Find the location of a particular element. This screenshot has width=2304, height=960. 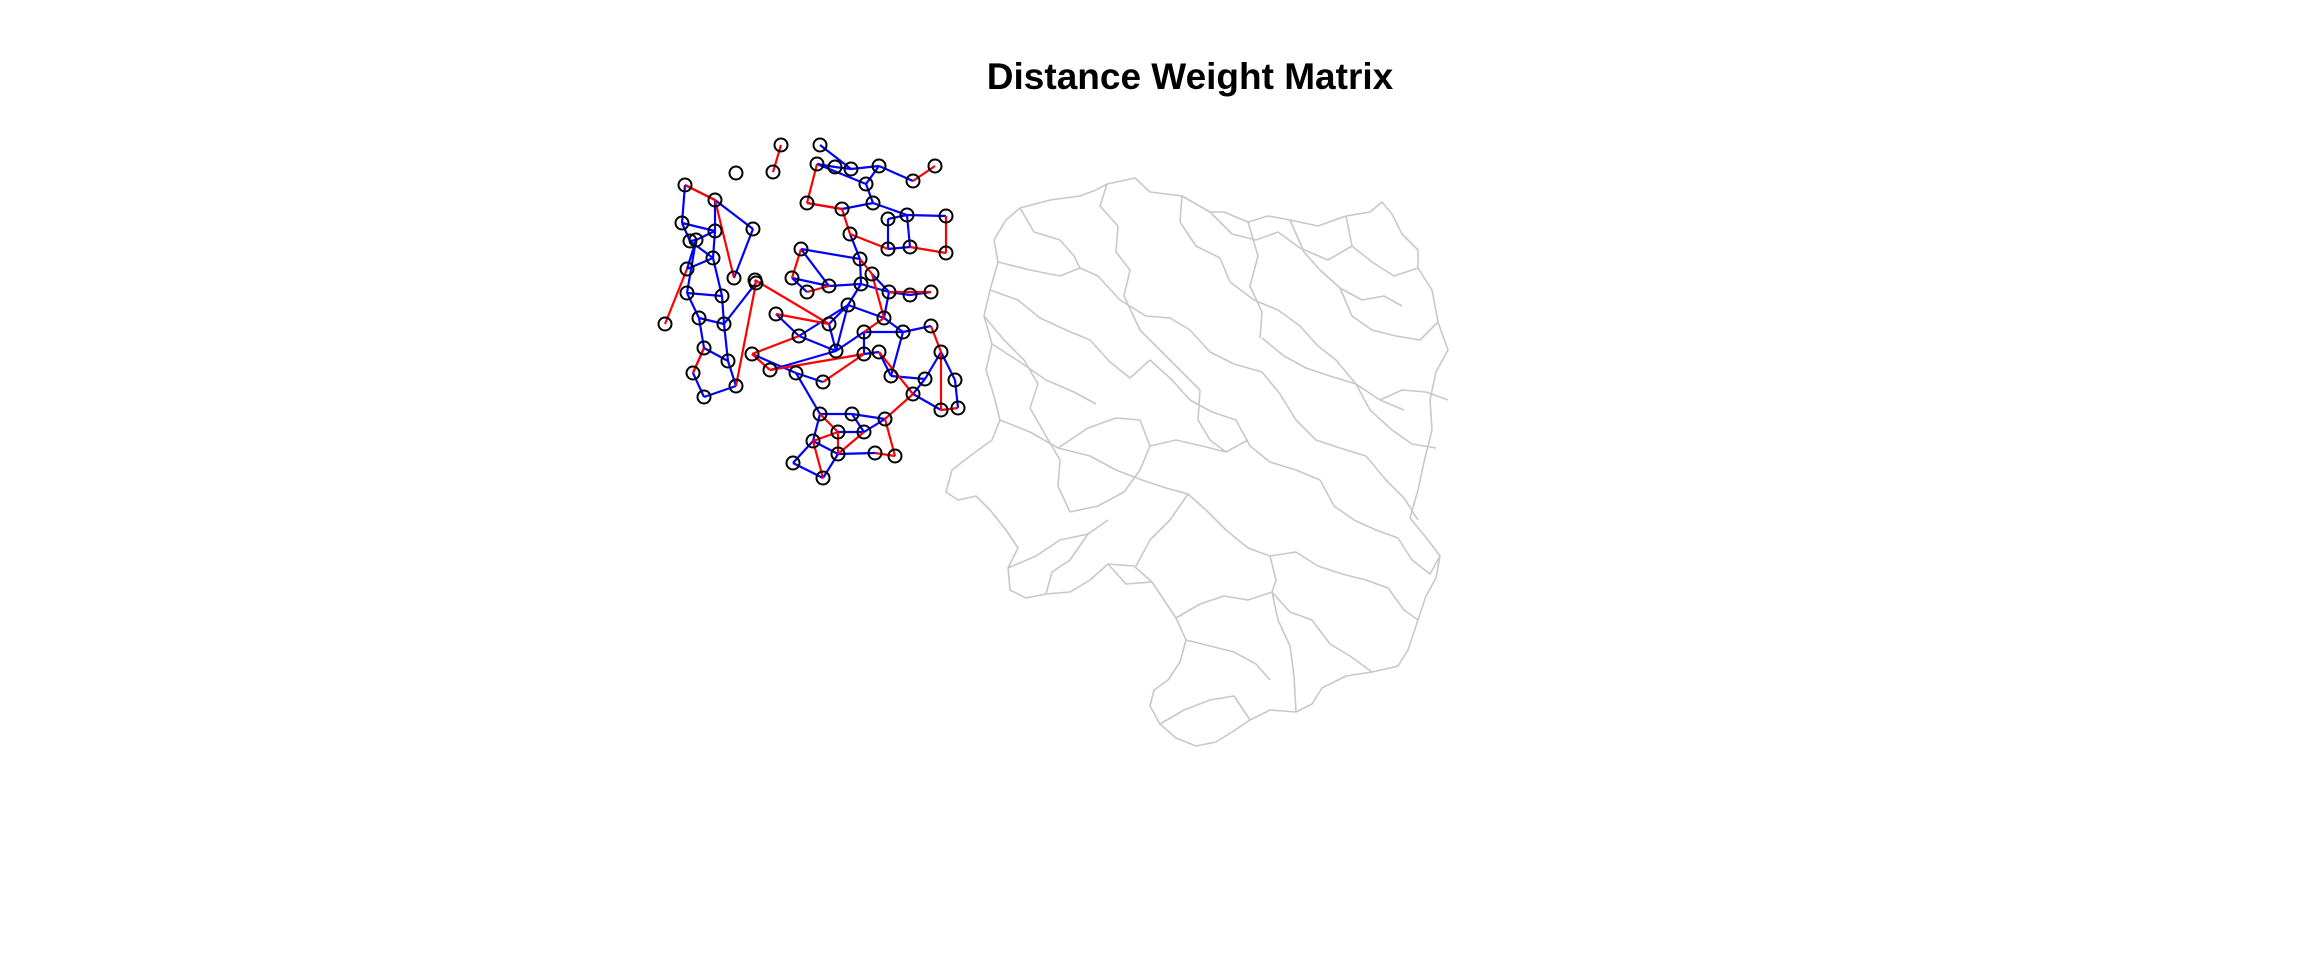

plot-title: Distance Weight Matrix is located at coordinates (1190, 76).